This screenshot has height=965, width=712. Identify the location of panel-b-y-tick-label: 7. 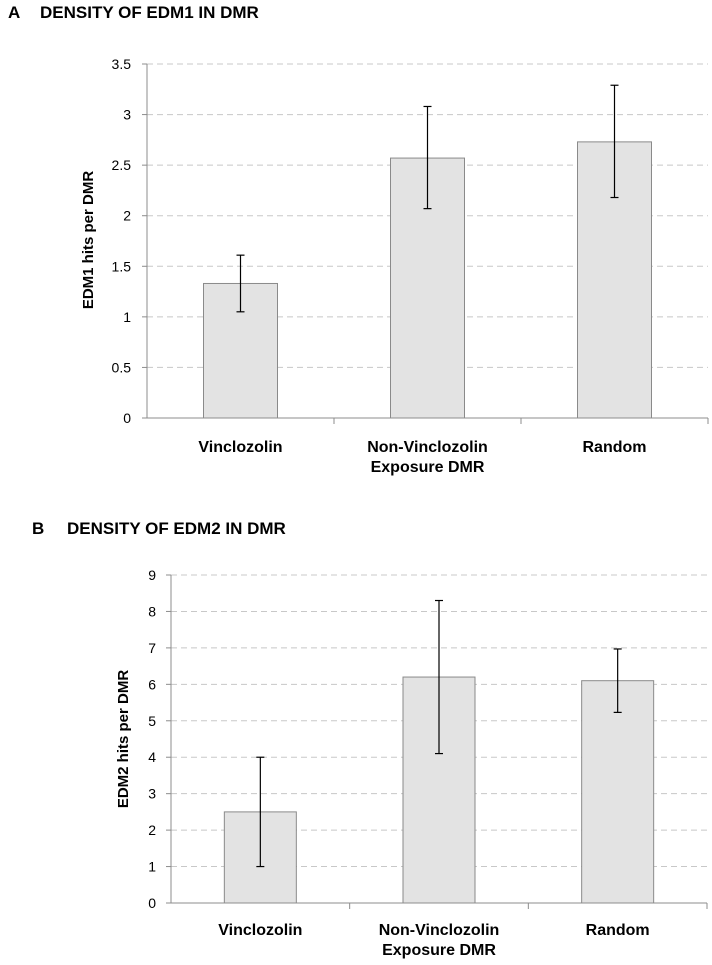
(152, 648).